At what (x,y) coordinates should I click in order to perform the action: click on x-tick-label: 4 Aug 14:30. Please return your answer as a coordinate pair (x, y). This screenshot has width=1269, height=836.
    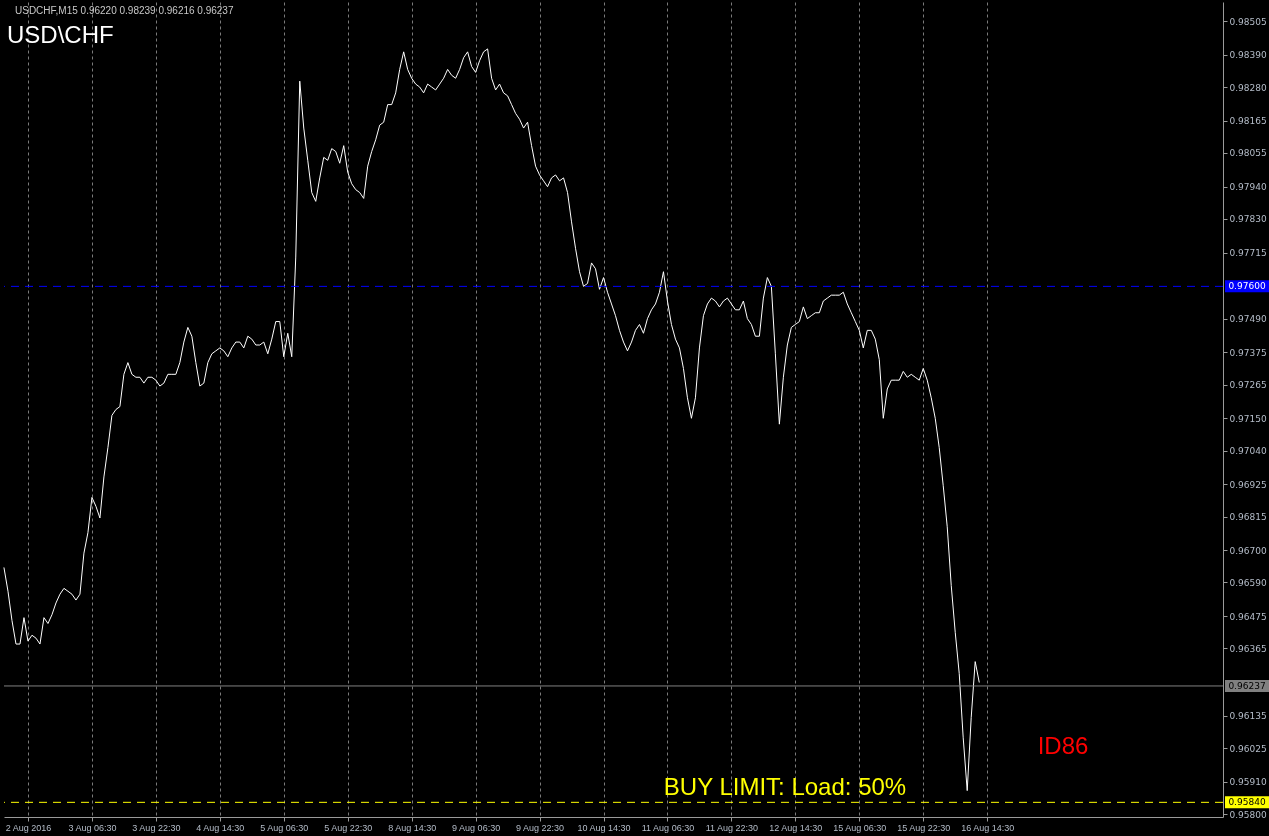
    Looking at the image, I should click on (220, 827).